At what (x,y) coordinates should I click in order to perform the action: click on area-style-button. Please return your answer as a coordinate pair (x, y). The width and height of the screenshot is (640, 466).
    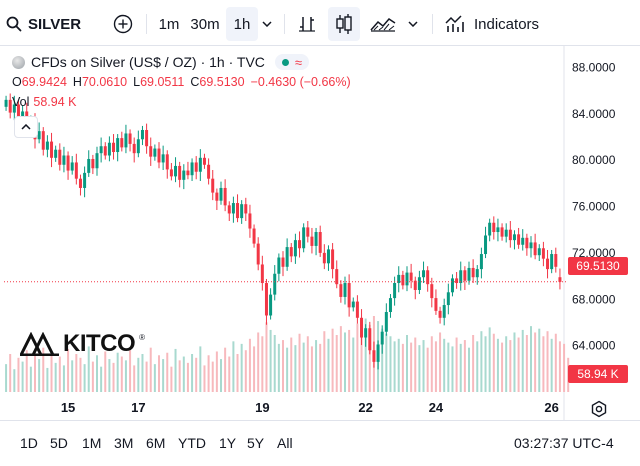
    Looking at the image, I should click on (383, 24).